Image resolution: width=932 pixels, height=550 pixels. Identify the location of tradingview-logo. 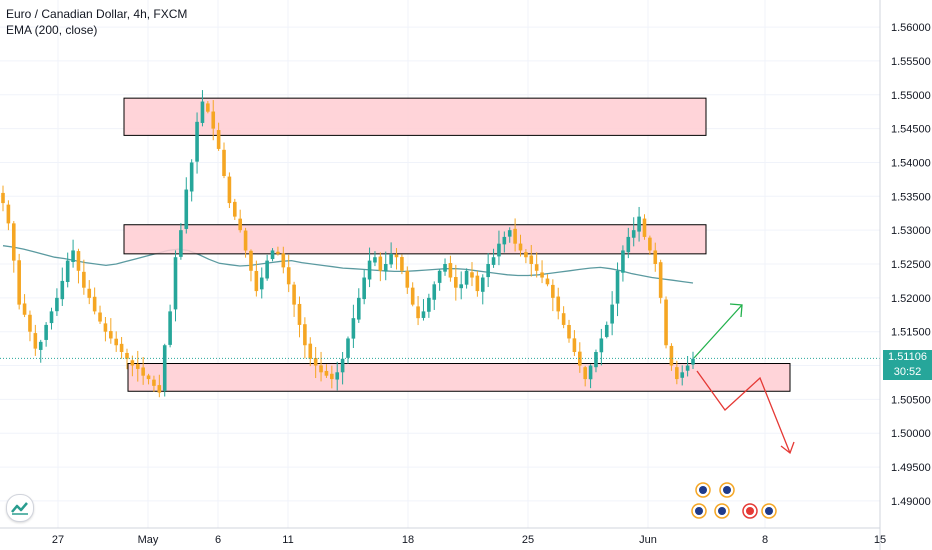
(20, 508).